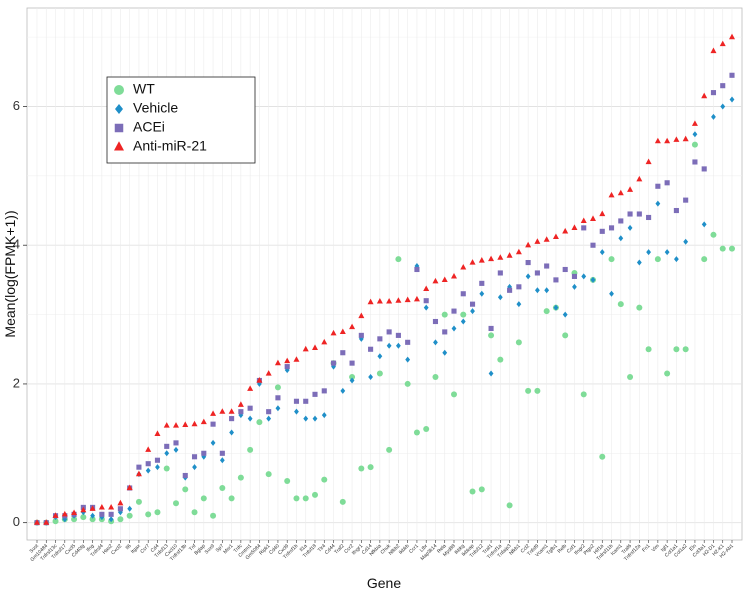 This screenshot has height=598, width=745. What do you see at coordinates (414, 549) in the screenshot?
I see `x-tick-label: Ccr1` at bounding box center [414, 549].